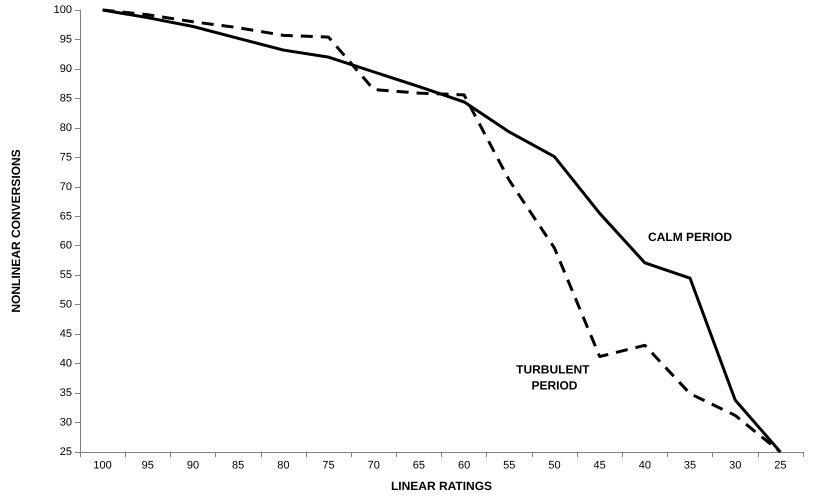 The width and height of the screenshot is (823, 500). What do you see at coordinates (644, 466) in the screenshot?
I see `x-tick-label: 40` at bounding box center [644, 466].